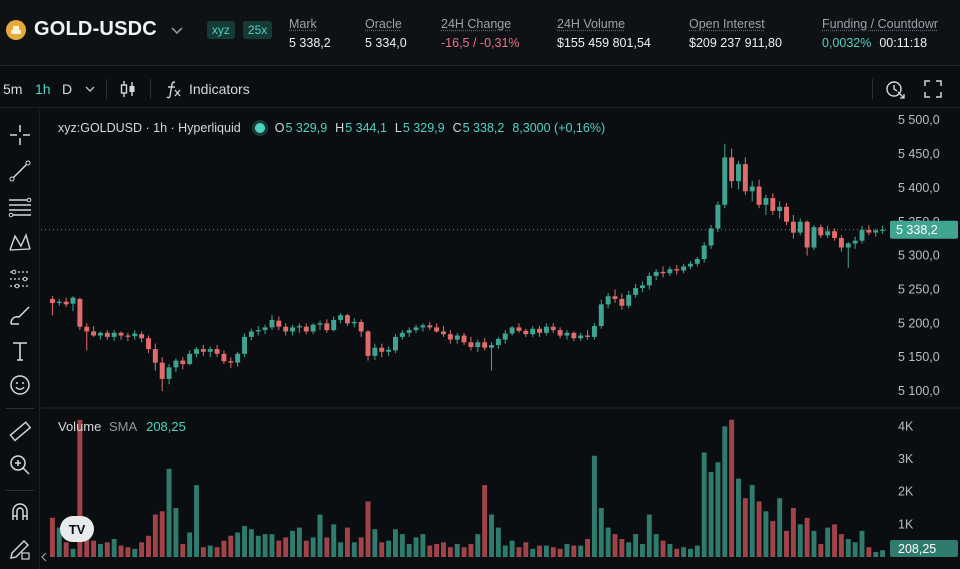 This screenshot has width=960, height=569. Describe the element at coordinates (917, 230) in the screenshot. I see `last-price-label: 5 338,2` at that location.